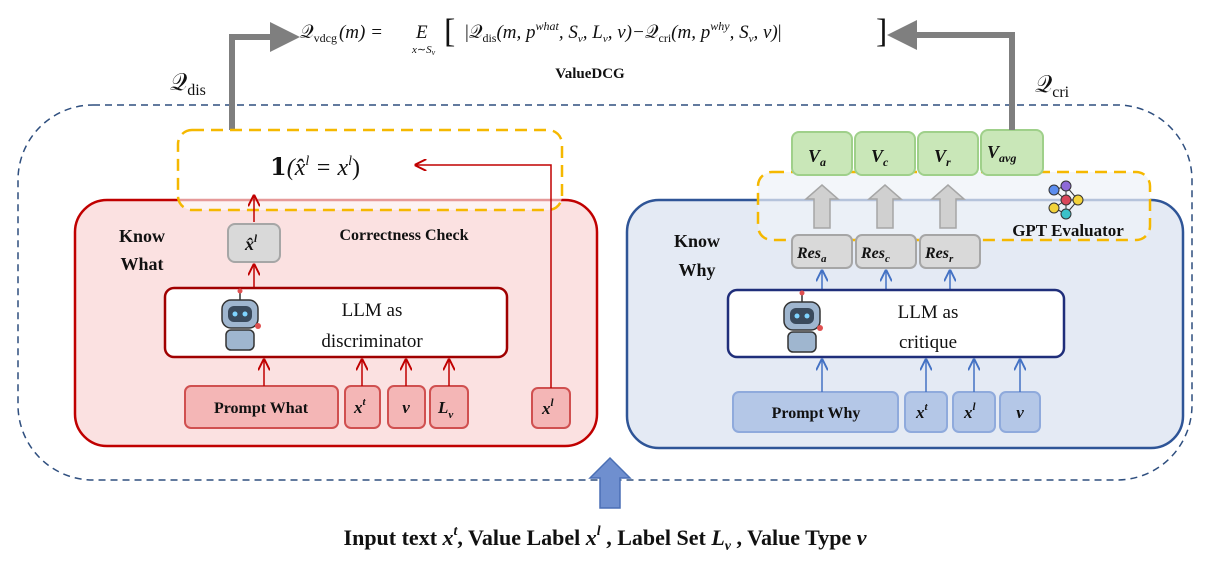  What do you see at coordinates (939, 255) in the screenshot?
I see `svg-text: Resr` at bounding box center [939, 255].